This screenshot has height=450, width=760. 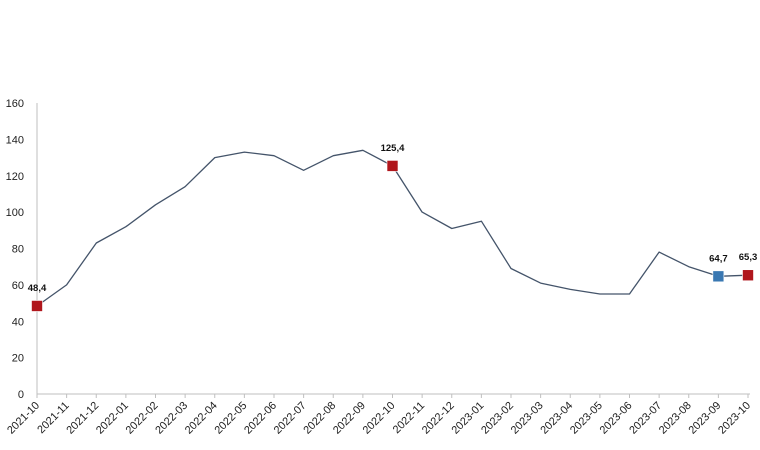 What do you see at coordinates (23, 418) in the screenshot?
I see `x-tick-label: 2021-10` at bounding box center [23, 418].